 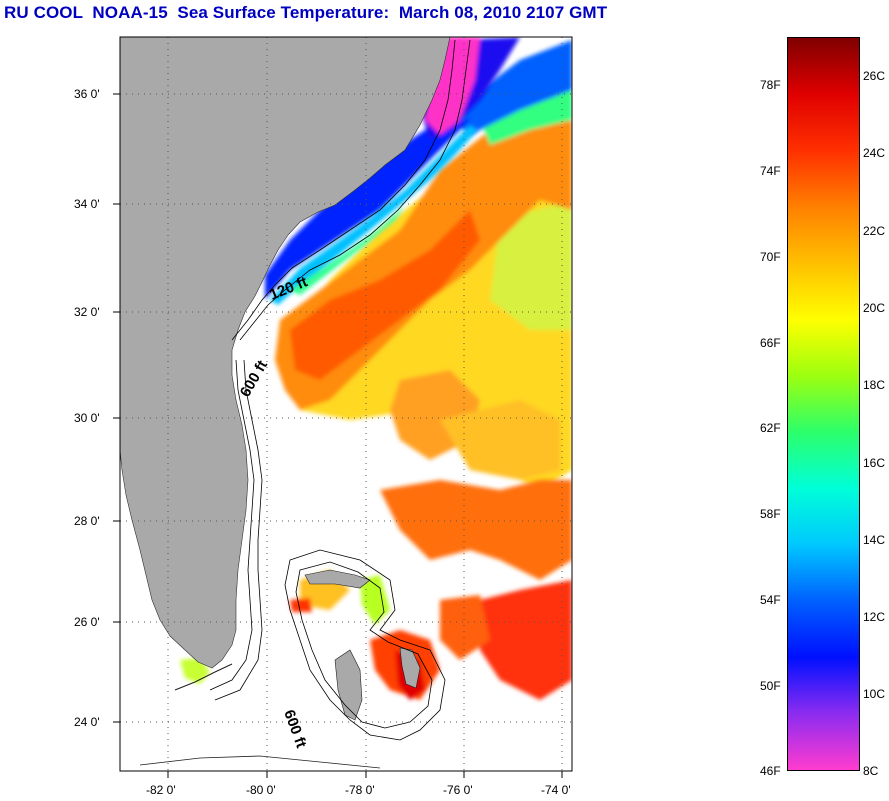 I want to click on lat-tick-label: 28 0', so click(x=87, y=521).